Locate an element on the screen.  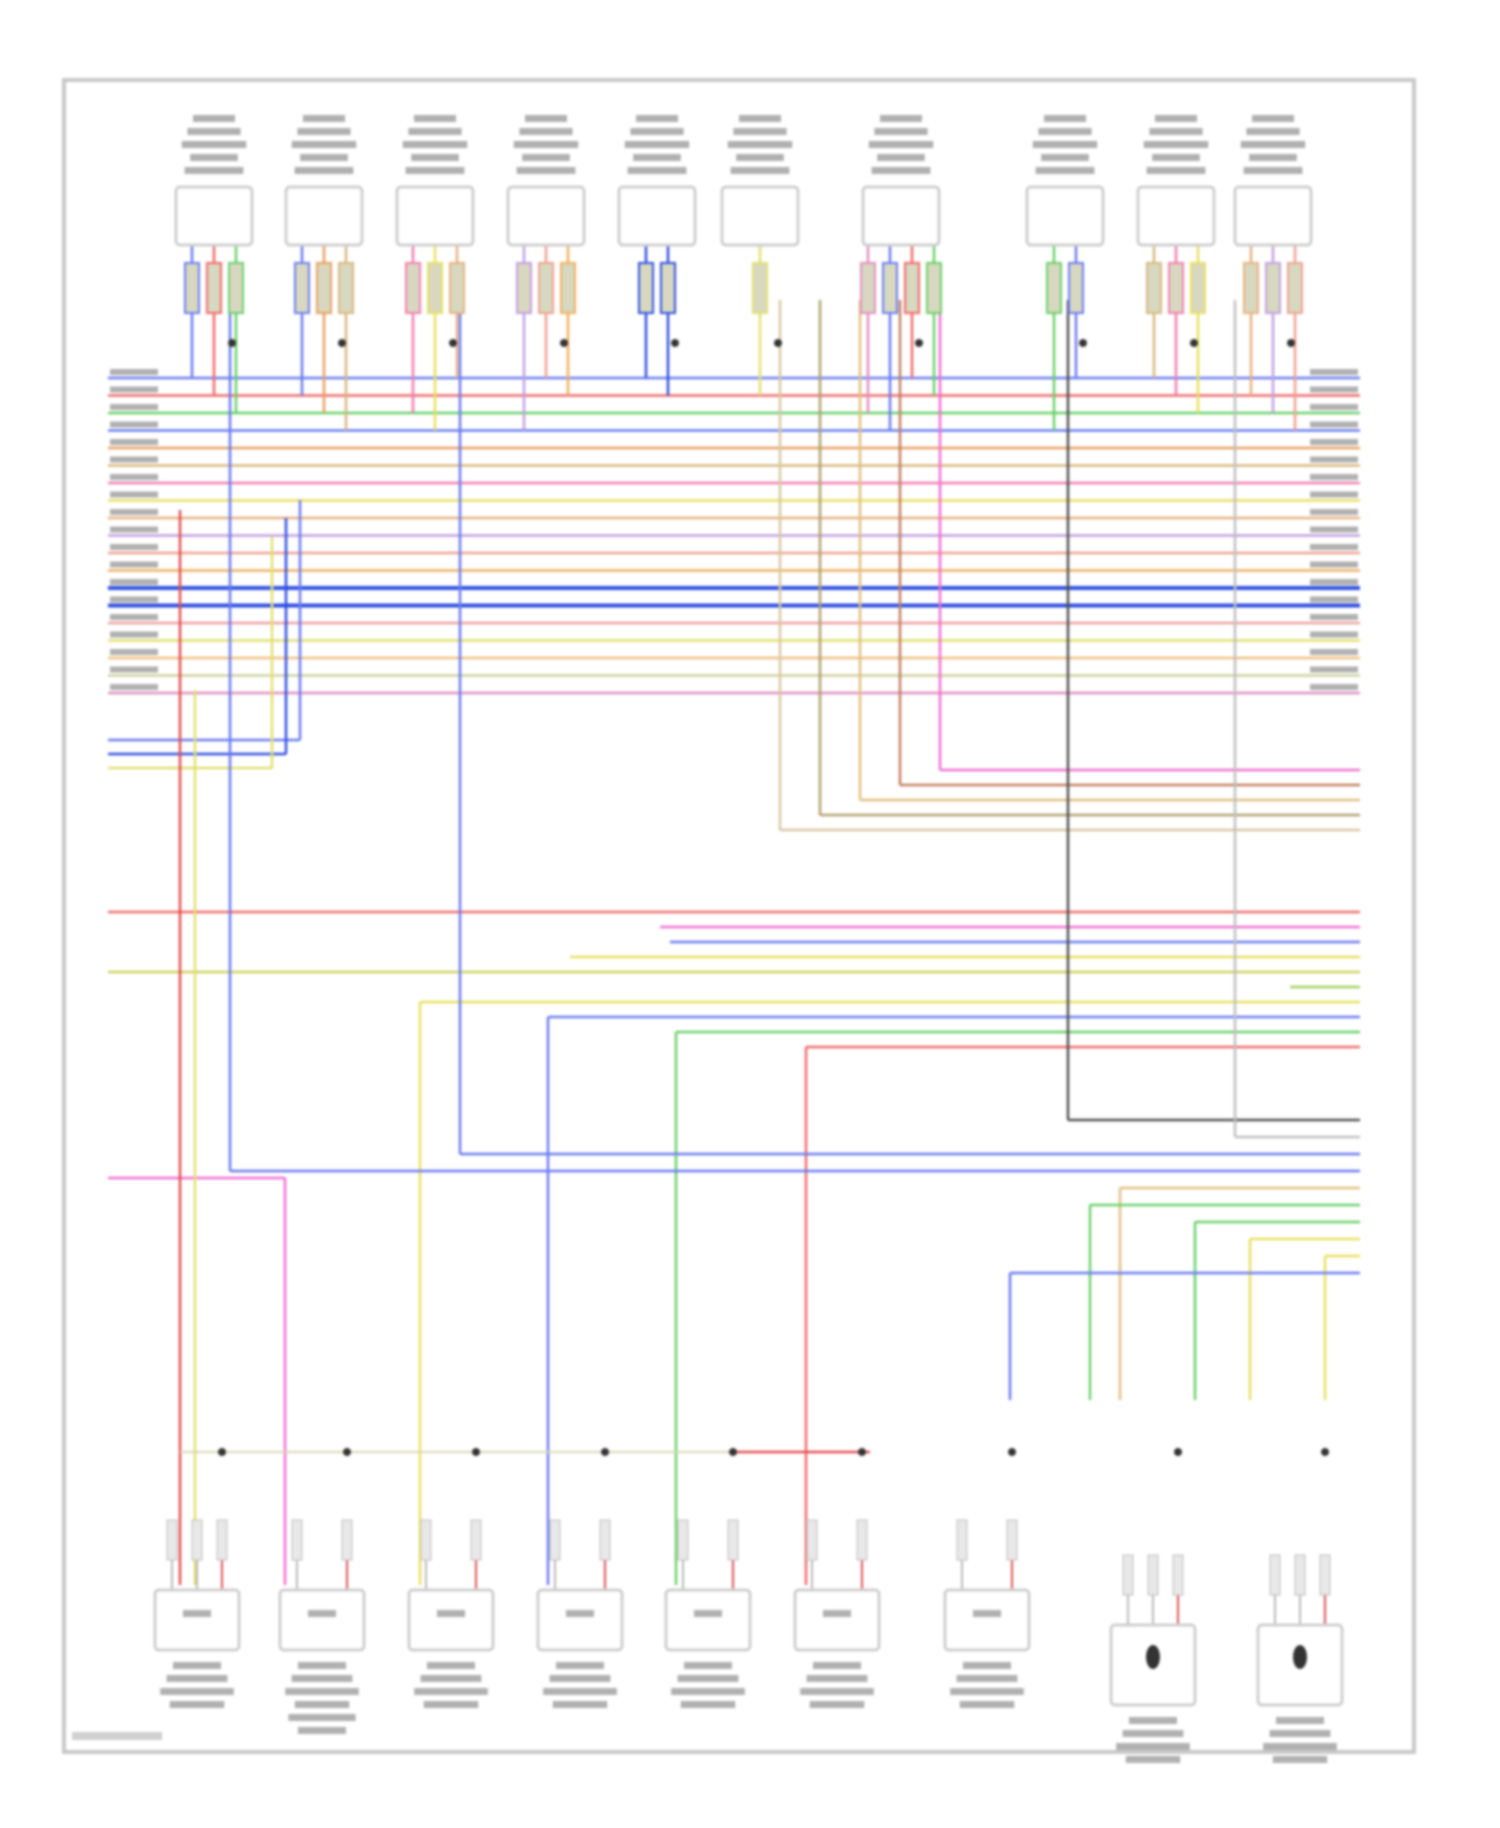
sensor-icon is located at coordinates (1300, 1657).